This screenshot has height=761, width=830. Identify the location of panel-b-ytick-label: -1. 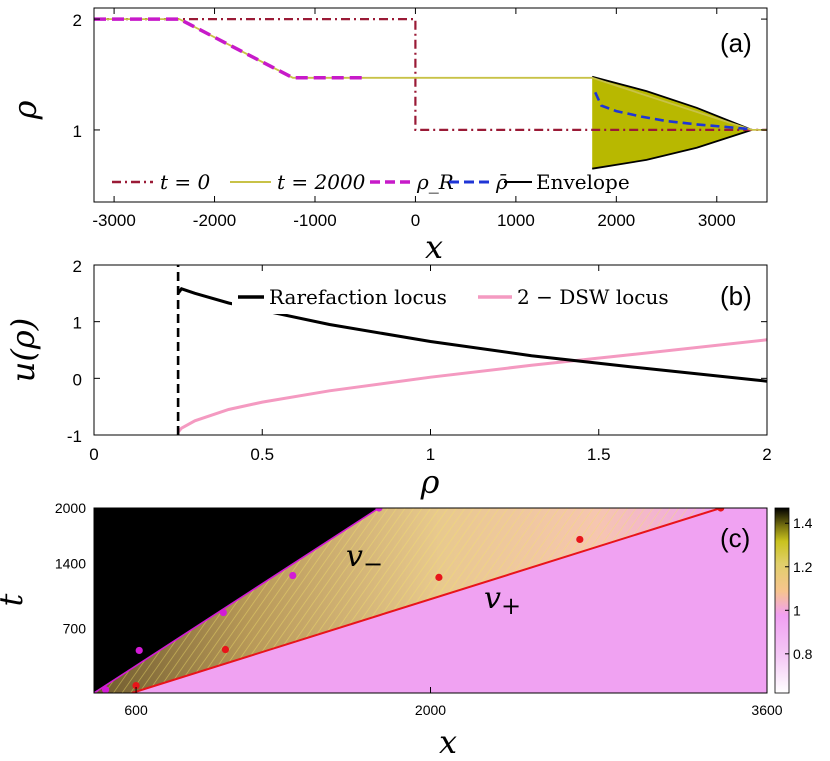
(74, 436).